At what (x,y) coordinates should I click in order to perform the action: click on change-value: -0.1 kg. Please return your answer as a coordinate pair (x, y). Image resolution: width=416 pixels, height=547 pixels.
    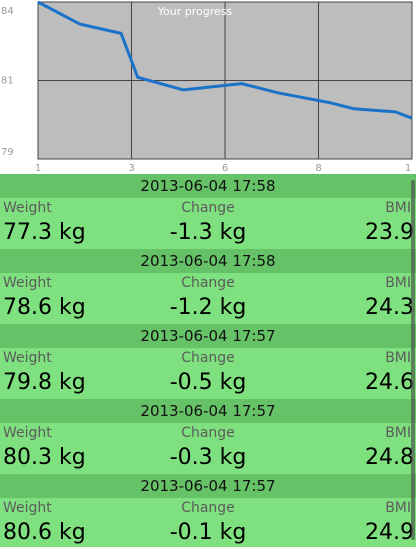
    Looking at the image, I should click on (208, 532).